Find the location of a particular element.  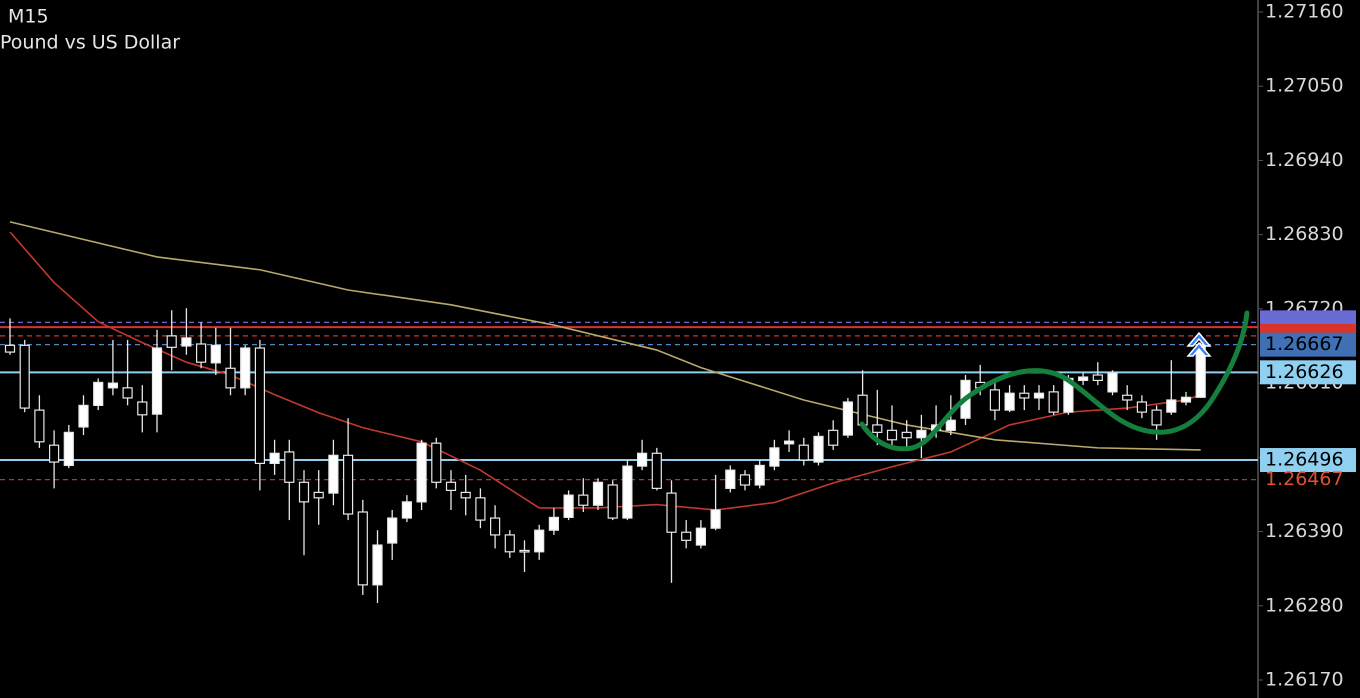

y-tick-label: 1.26830 is located at coordinates (1304, 234).